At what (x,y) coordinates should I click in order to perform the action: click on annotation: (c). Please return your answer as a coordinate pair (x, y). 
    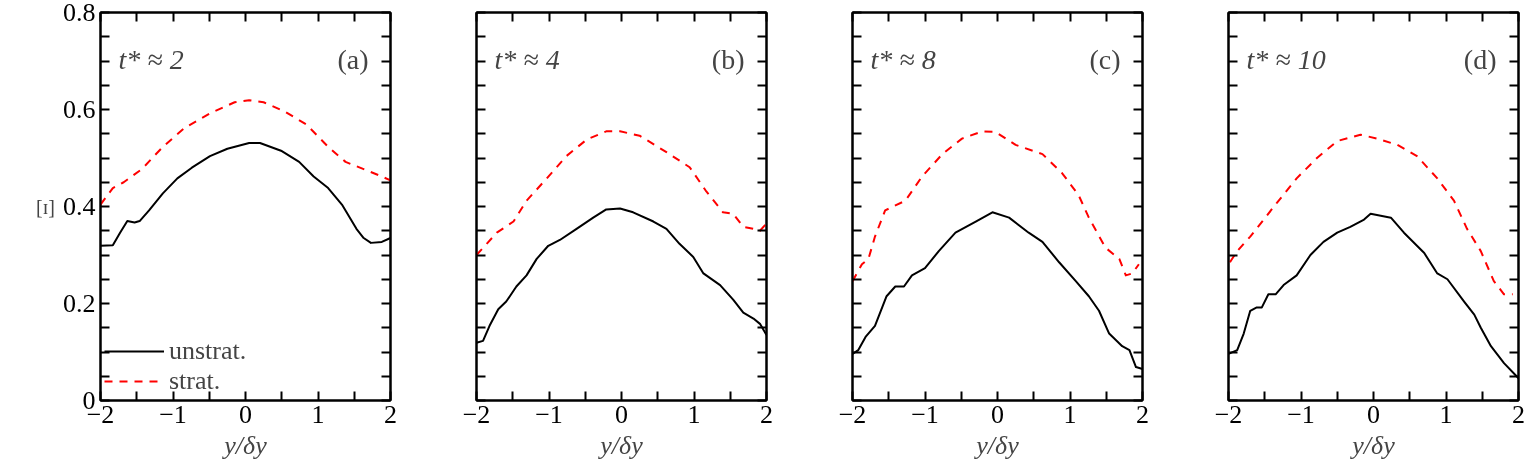
    Looking at the image, I should click on (1105, 59).